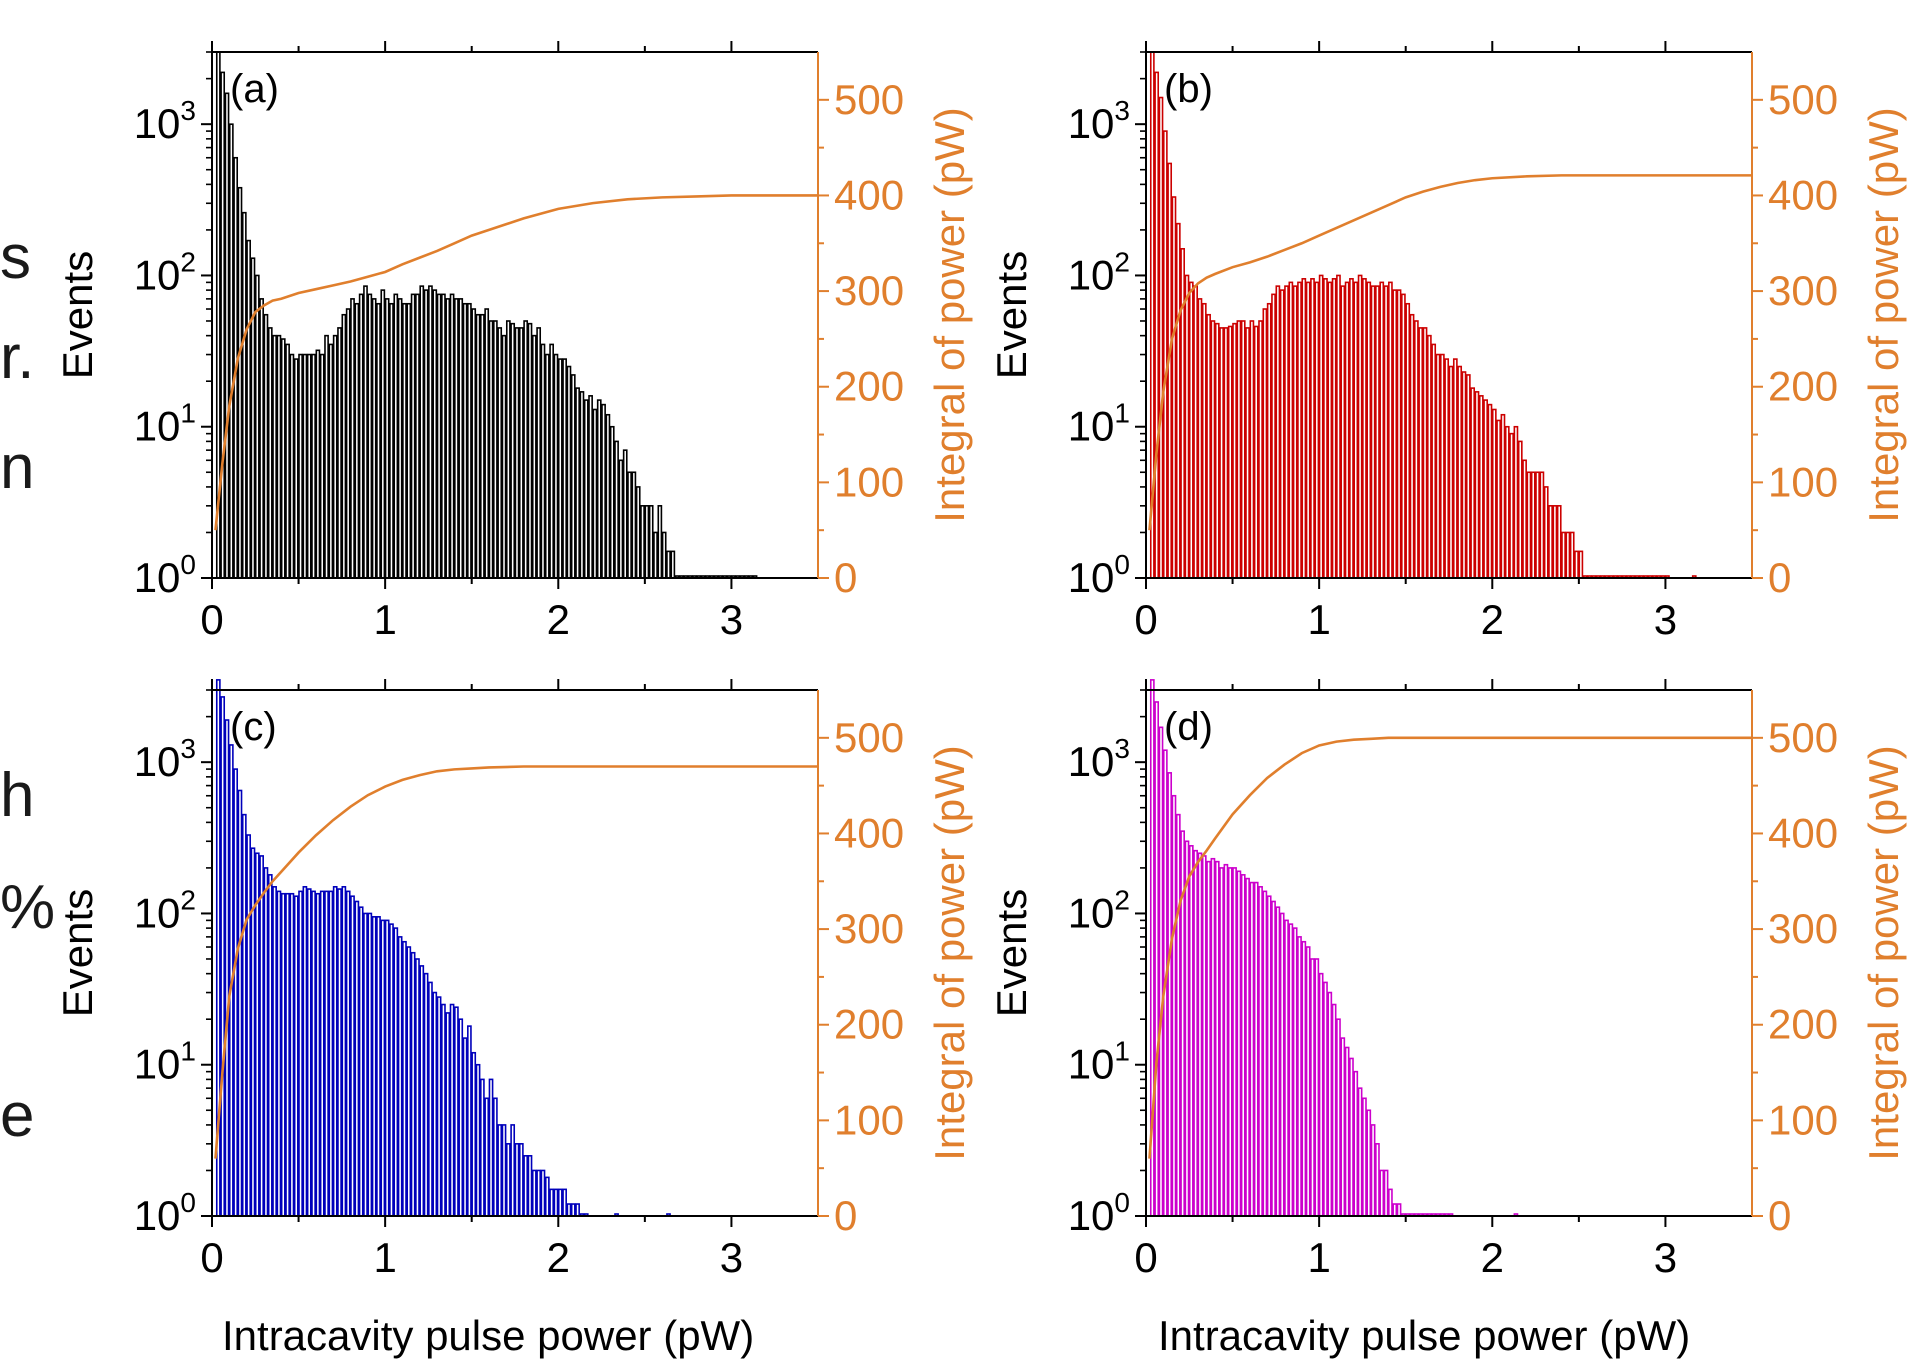 This screenshot has height=1360, width=1927. What do you see at coordinates (845, 577) in the screenshot?
I see `y2-tick-label: 0` at bounding box center [845, 577].